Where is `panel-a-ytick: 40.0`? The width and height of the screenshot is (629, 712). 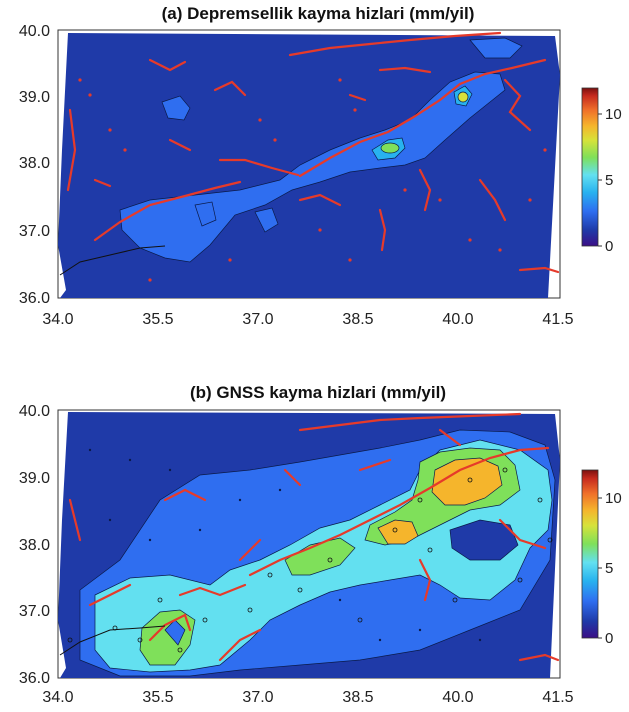 panel-a-ytick: 40.0 is located at coordinates (34, 31).